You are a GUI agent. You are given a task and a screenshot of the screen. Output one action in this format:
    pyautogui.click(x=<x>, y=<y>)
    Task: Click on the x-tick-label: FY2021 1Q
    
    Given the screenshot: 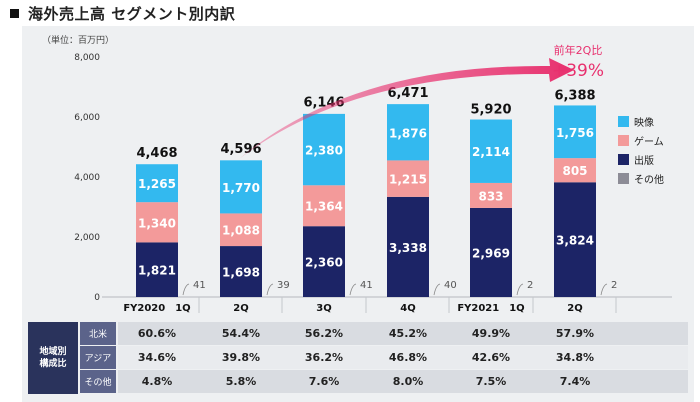 What is the action you would take?
    pyautogui.click(x=490, y=308)
    